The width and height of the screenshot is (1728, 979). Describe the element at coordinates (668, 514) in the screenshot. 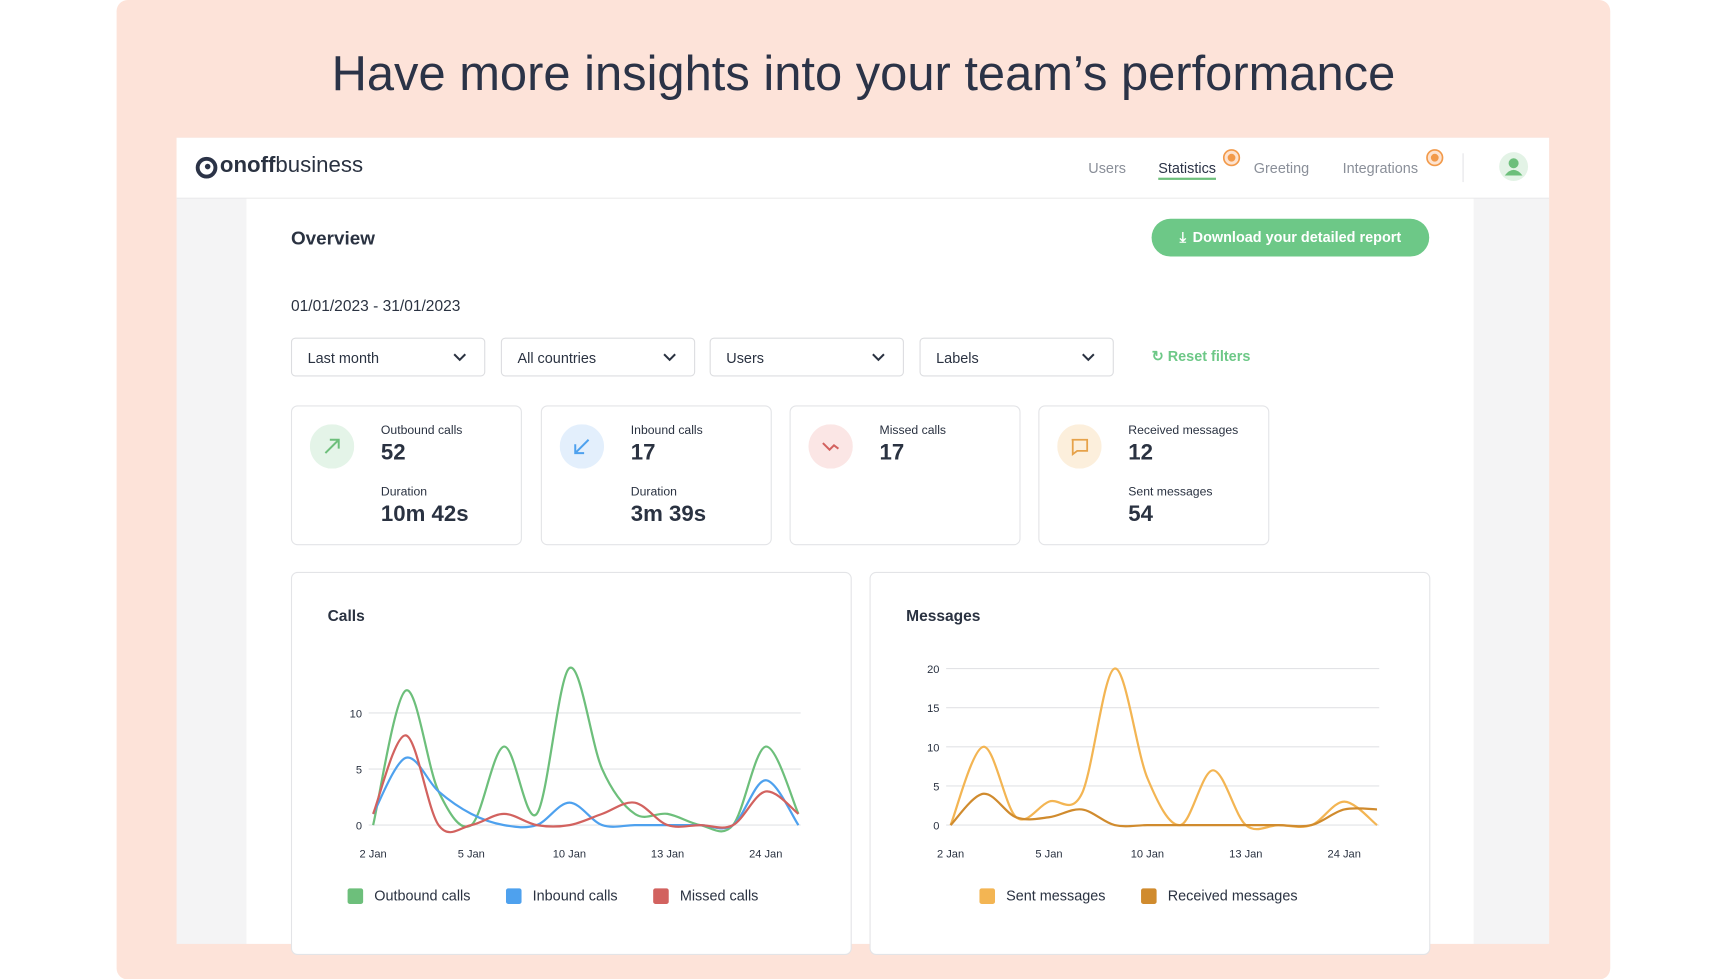

I see `card-sub-value: 3m 39s` at that location.